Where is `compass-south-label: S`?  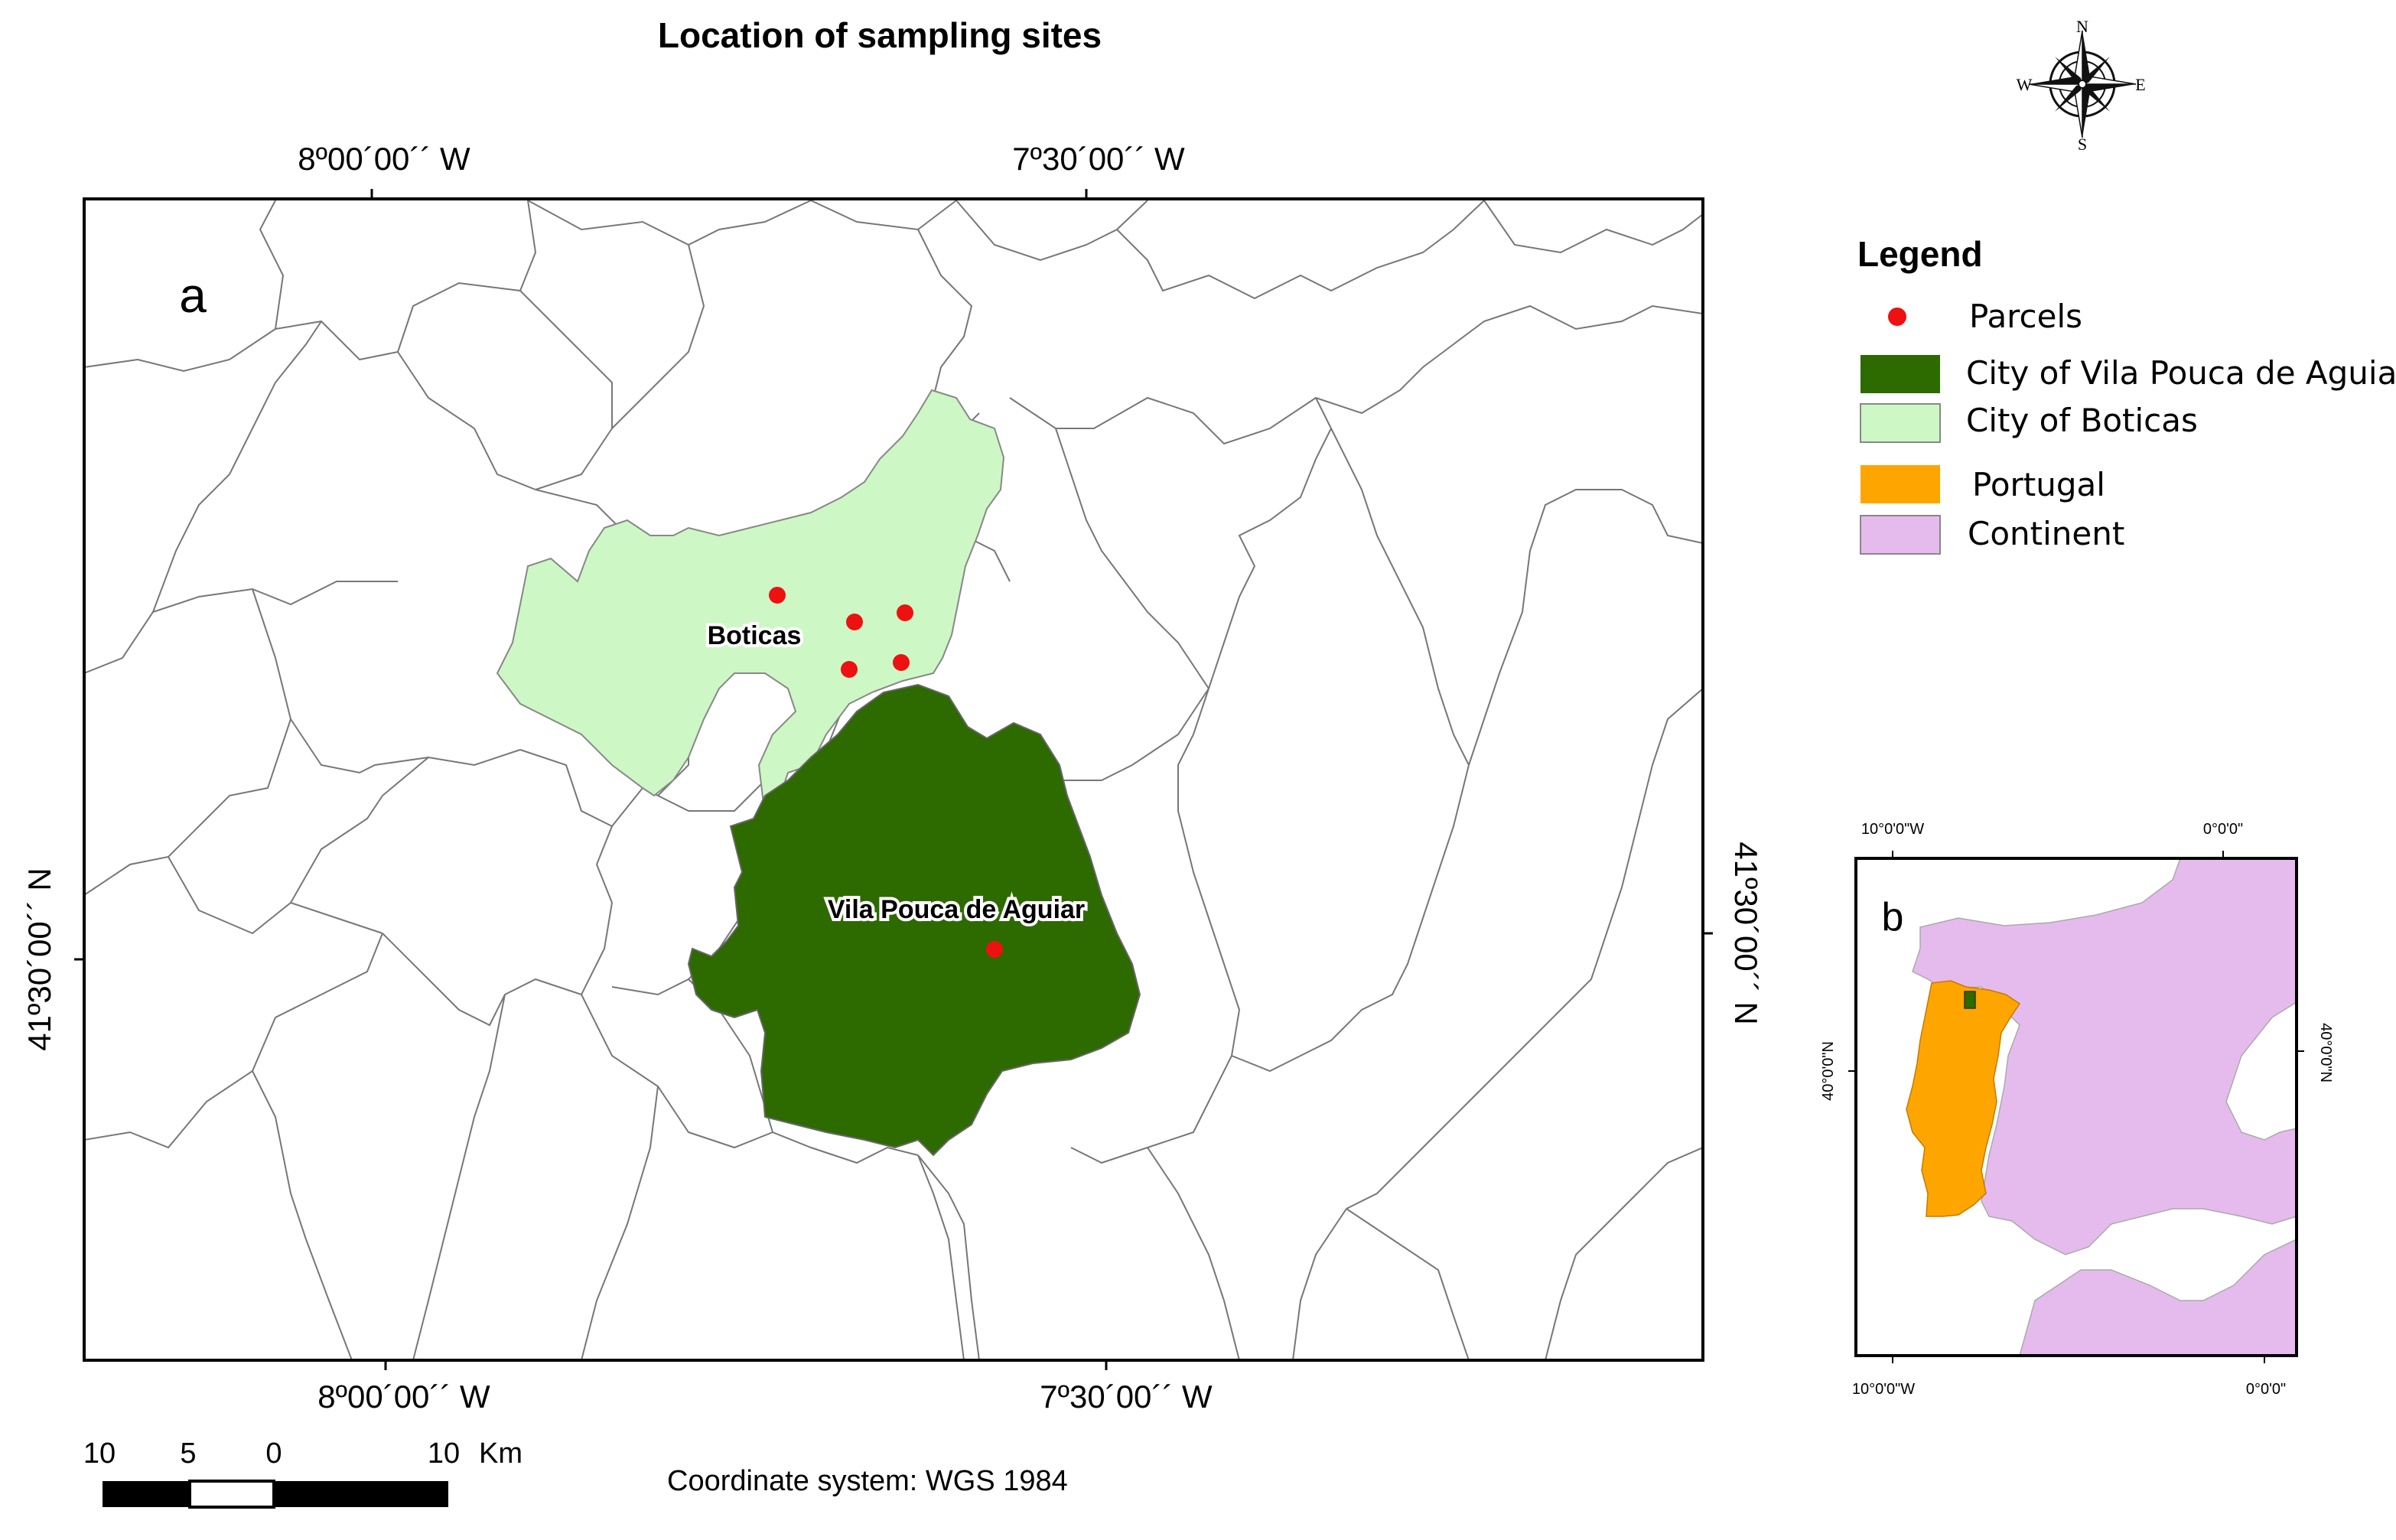
compass-south-label: S is located at coordinates (2082, 144).